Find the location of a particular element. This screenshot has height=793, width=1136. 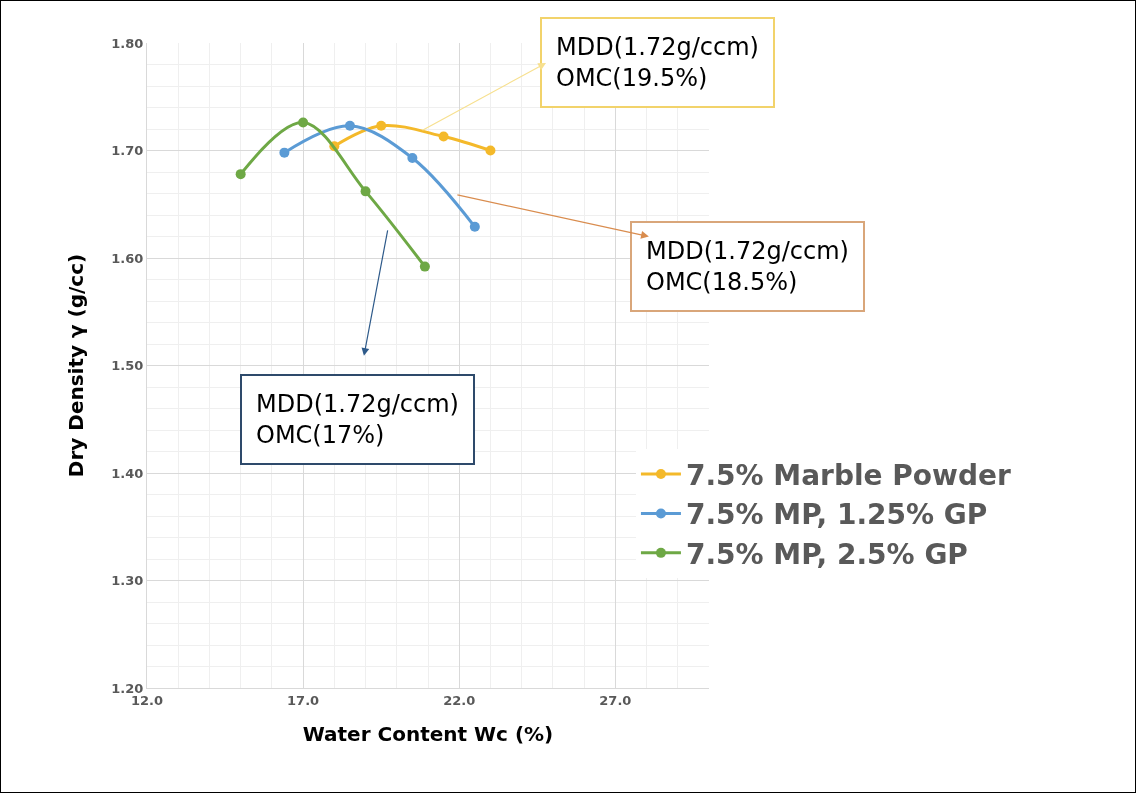

x-tick-label: 27.0 is located at coordinates (615, 700).